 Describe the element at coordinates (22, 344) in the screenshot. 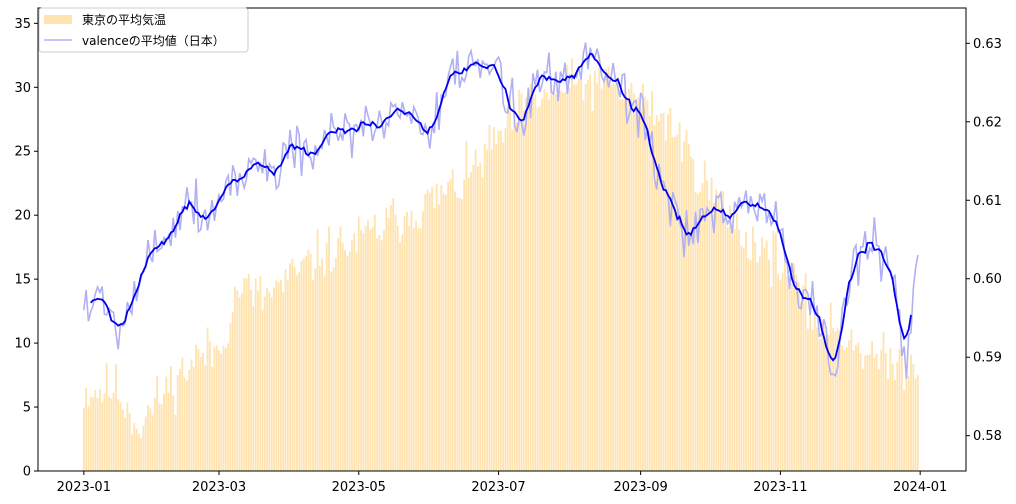

I see `y-left-tick-label: 10` at that location.